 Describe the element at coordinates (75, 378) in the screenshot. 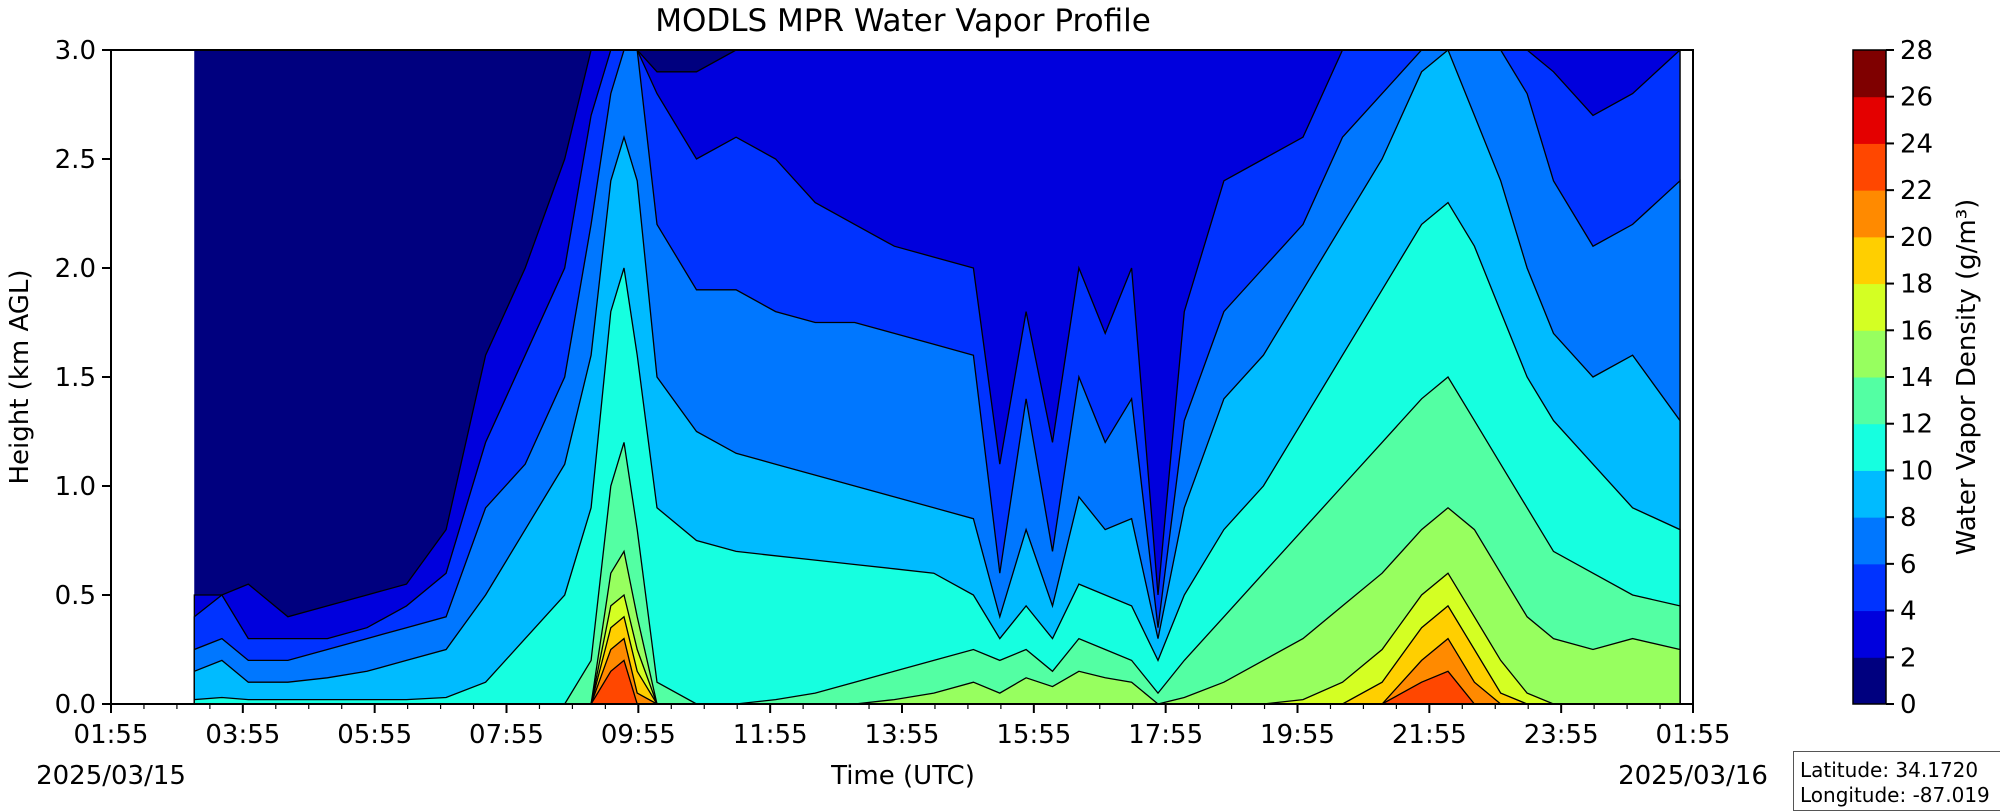

I see `y-tick-label: 1.5` at that location.